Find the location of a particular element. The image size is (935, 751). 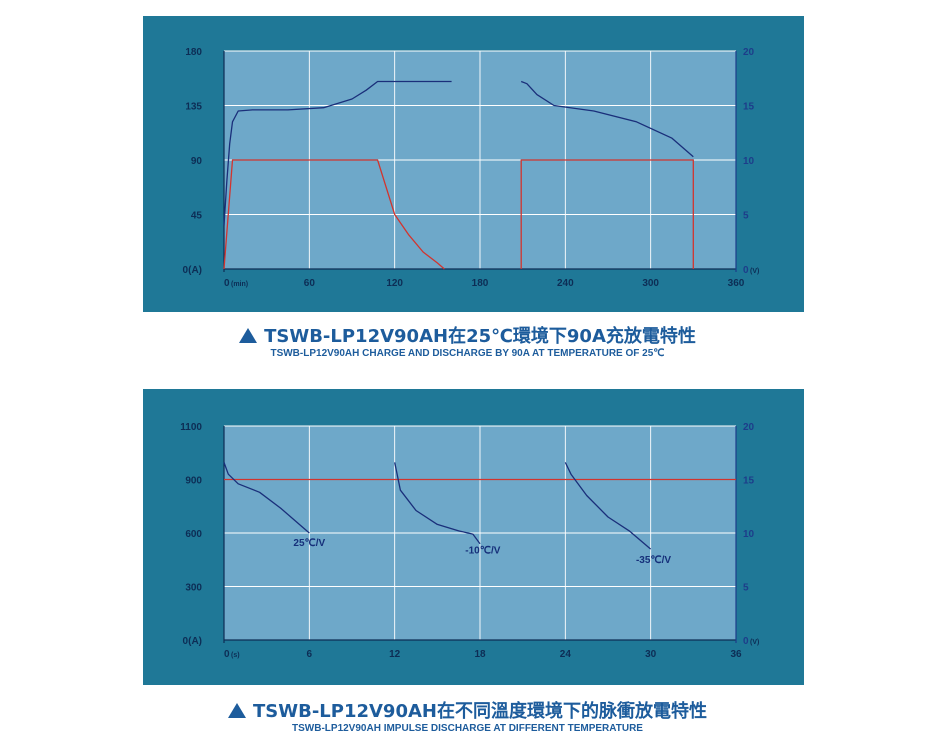

x-tick-label: 18 is located at coordinates (480, 654).